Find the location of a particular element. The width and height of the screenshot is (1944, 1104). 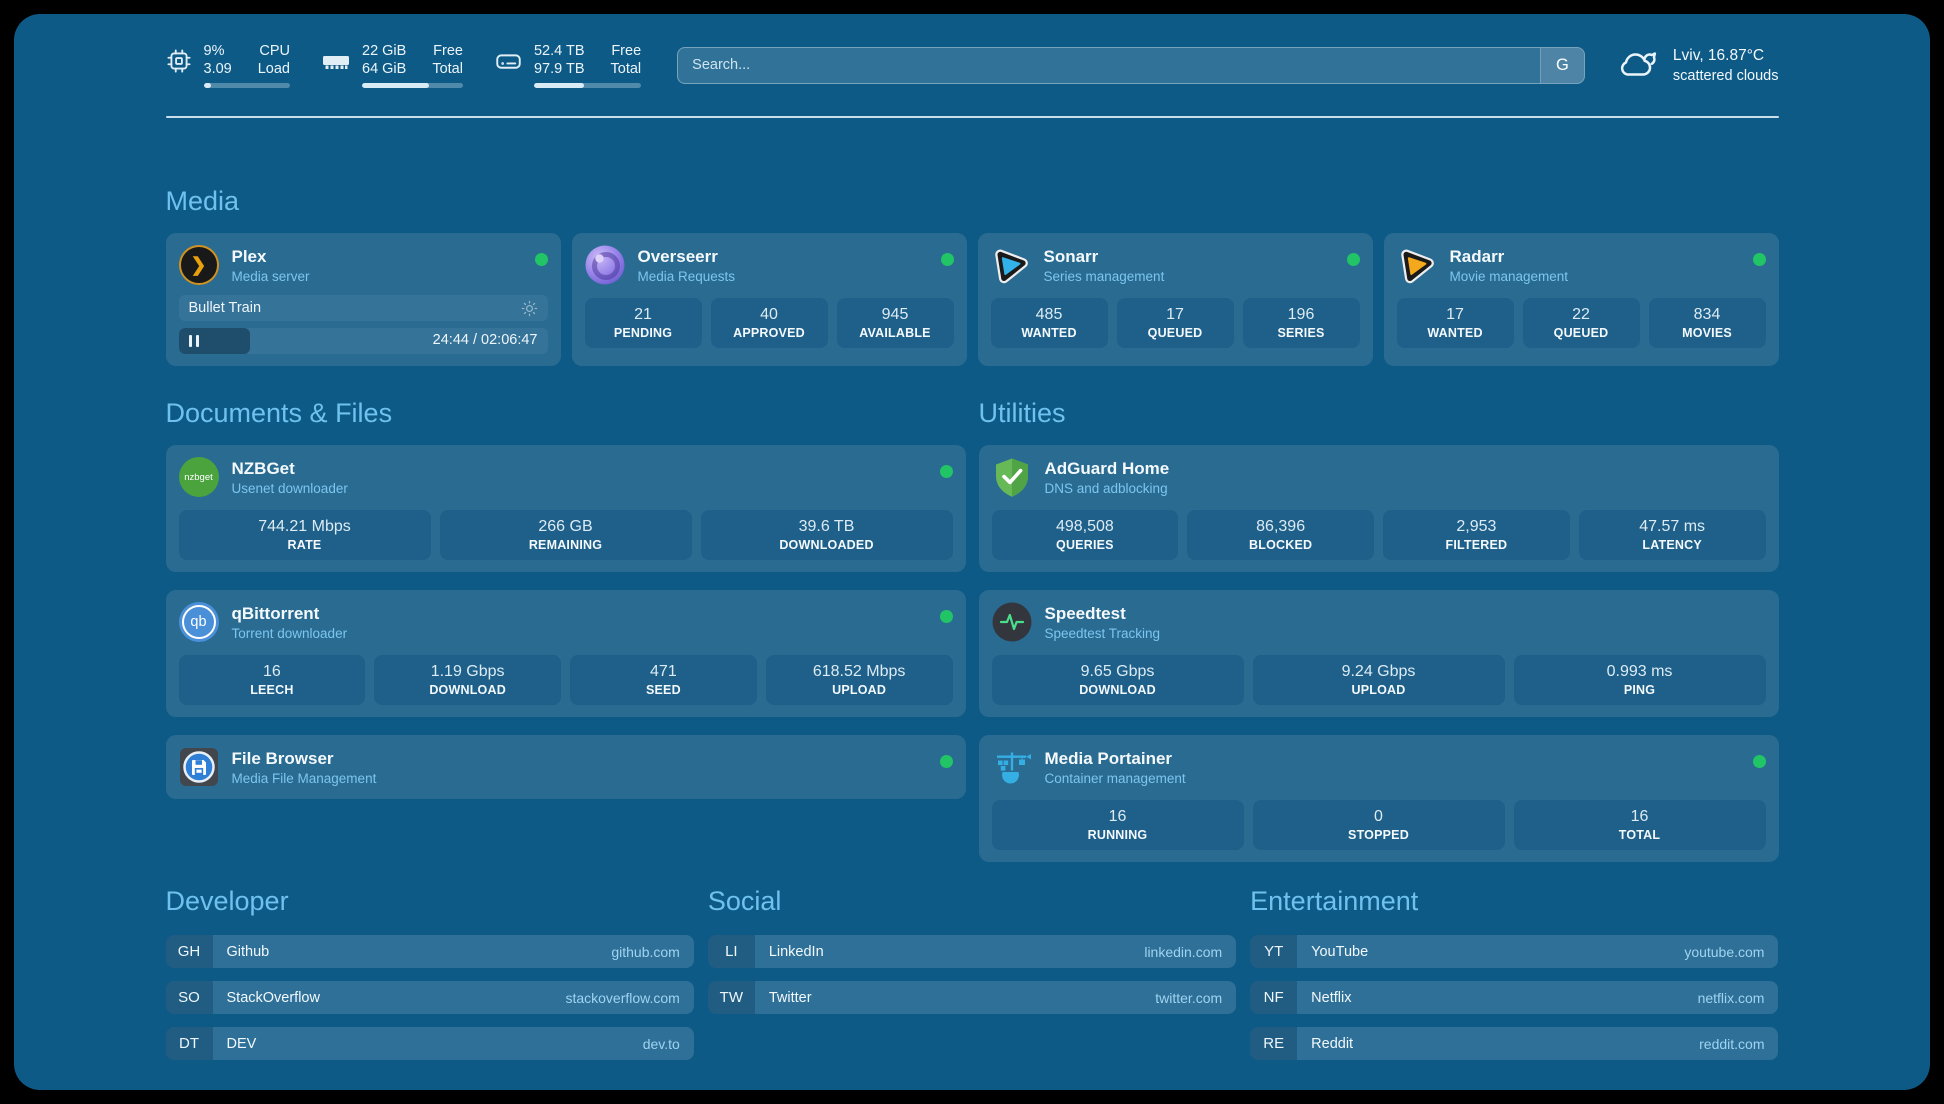

system-stats: 9% 3.09 CPU Load 22 GiB 64 GiB Free Total is located at coordinates (404, 65).